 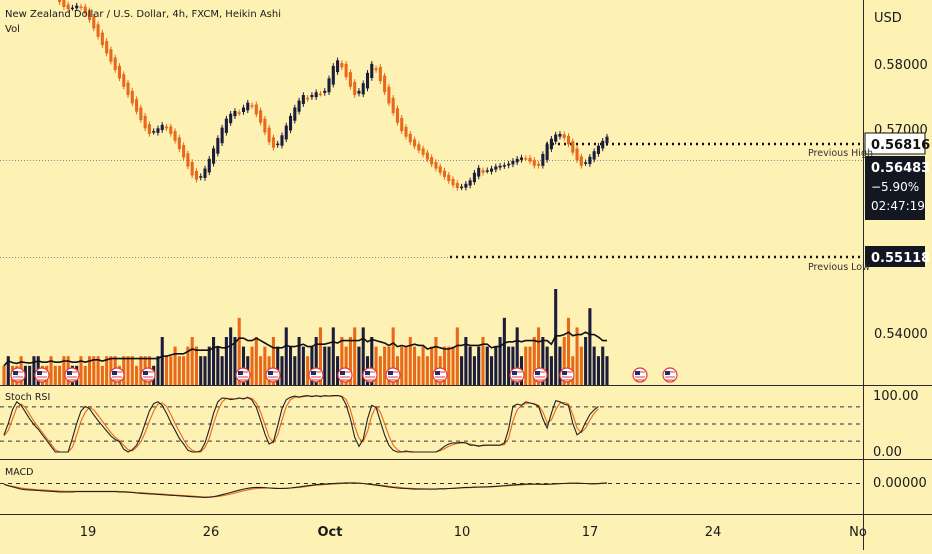 I want to click on event-badges-group, so click(x=344, y=375).